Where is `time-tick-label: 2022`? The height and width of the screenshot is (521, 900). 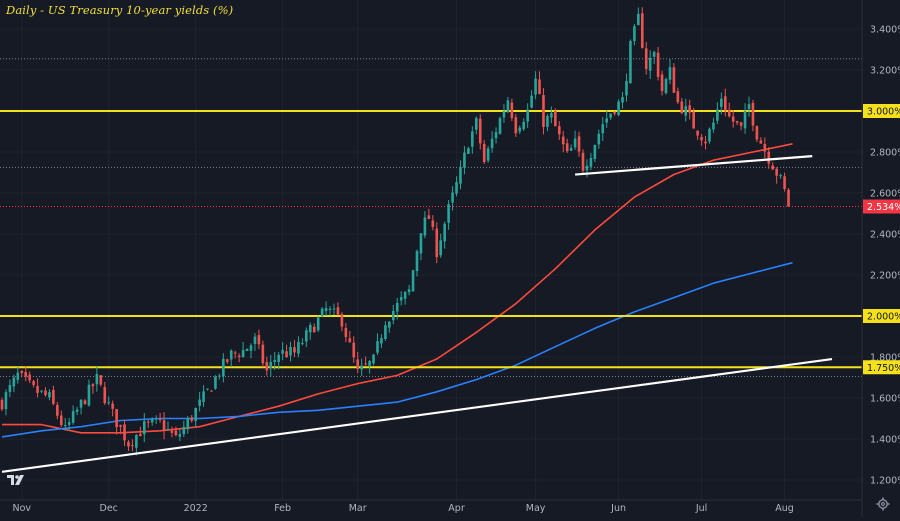 time-tick-label: 2022 is located at coordinates (196, 508).